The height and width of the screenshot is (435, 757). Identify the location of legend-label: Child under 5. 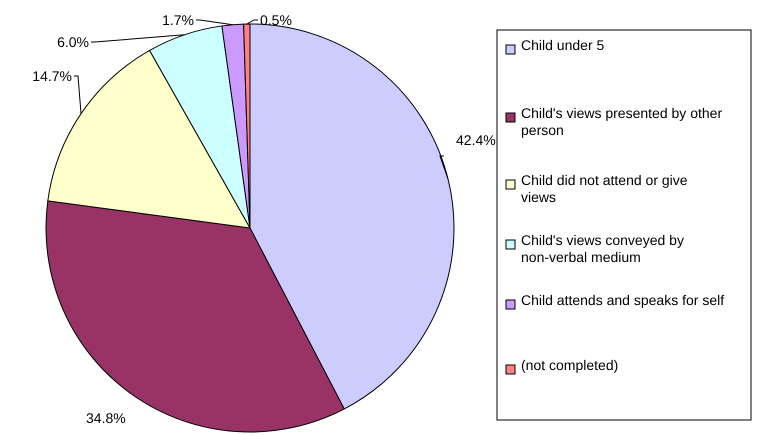
(562, 45).